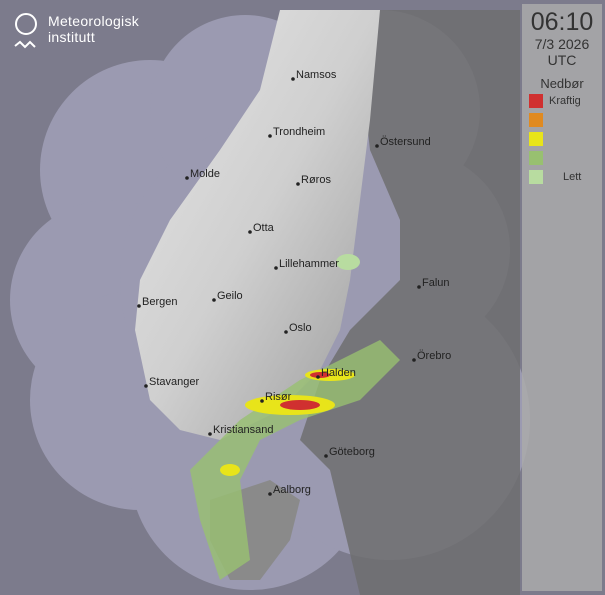  I want to click on city-aalborg: Aalborg, so click(289, 490).